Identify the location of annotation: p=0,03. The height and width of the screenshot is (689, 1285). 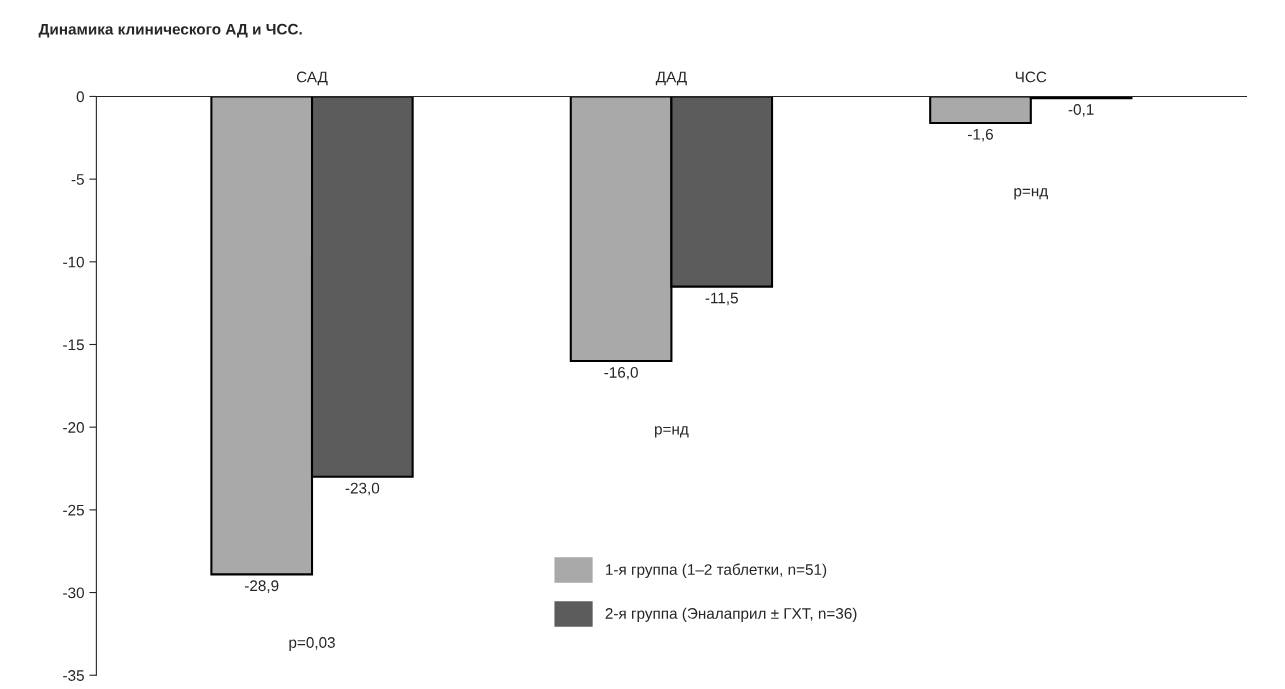
(312, 644).